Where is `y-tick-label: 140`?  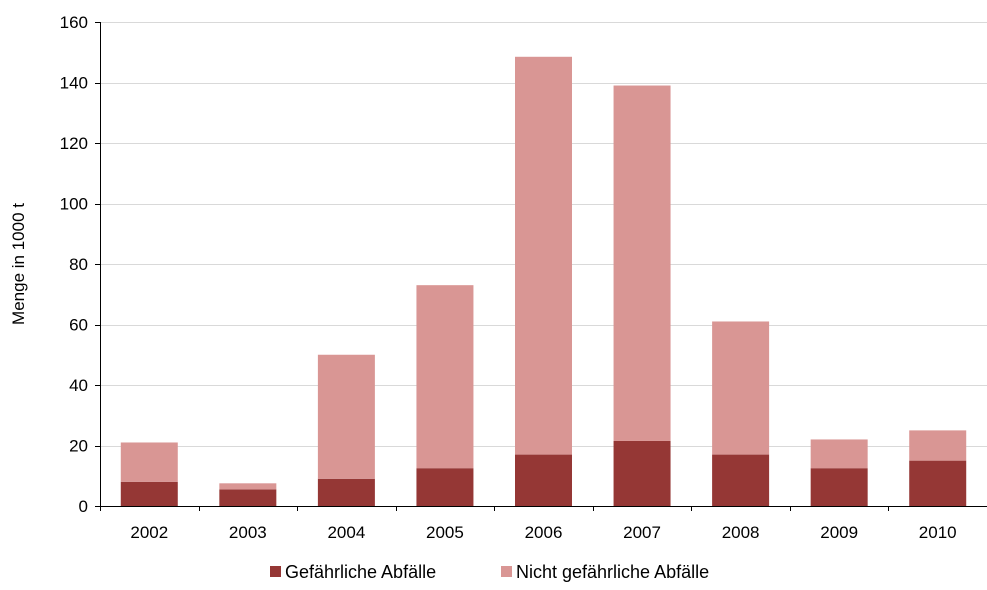 y-tick-label: 140 is located at coordinates (74, 83).